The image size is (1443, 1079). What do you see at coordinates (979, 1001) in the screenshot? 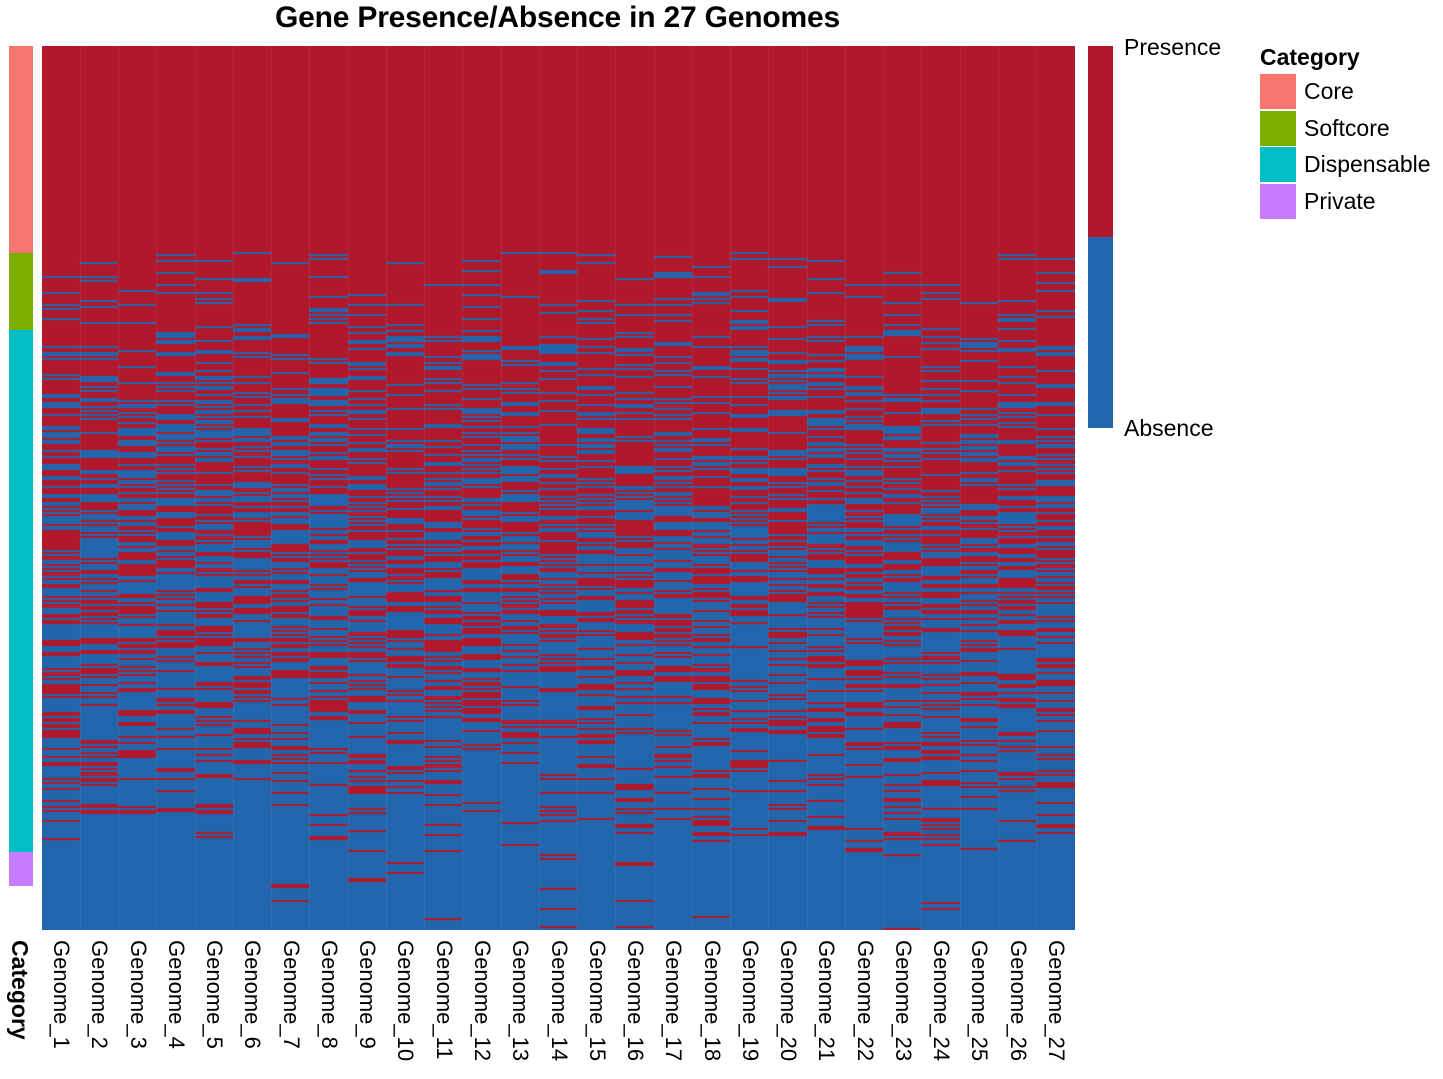
I see `column-label: Genome_25` at bounding box center [979, 1001].